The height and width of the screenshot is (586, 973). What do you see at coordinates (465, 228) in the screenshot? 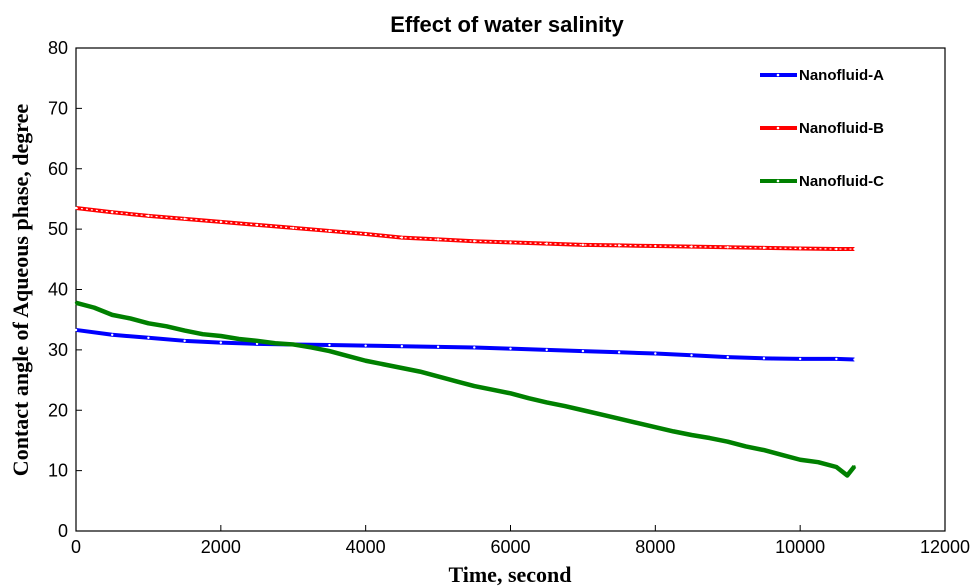
I see `series-marker-trace` at bounding box center [465, 228].